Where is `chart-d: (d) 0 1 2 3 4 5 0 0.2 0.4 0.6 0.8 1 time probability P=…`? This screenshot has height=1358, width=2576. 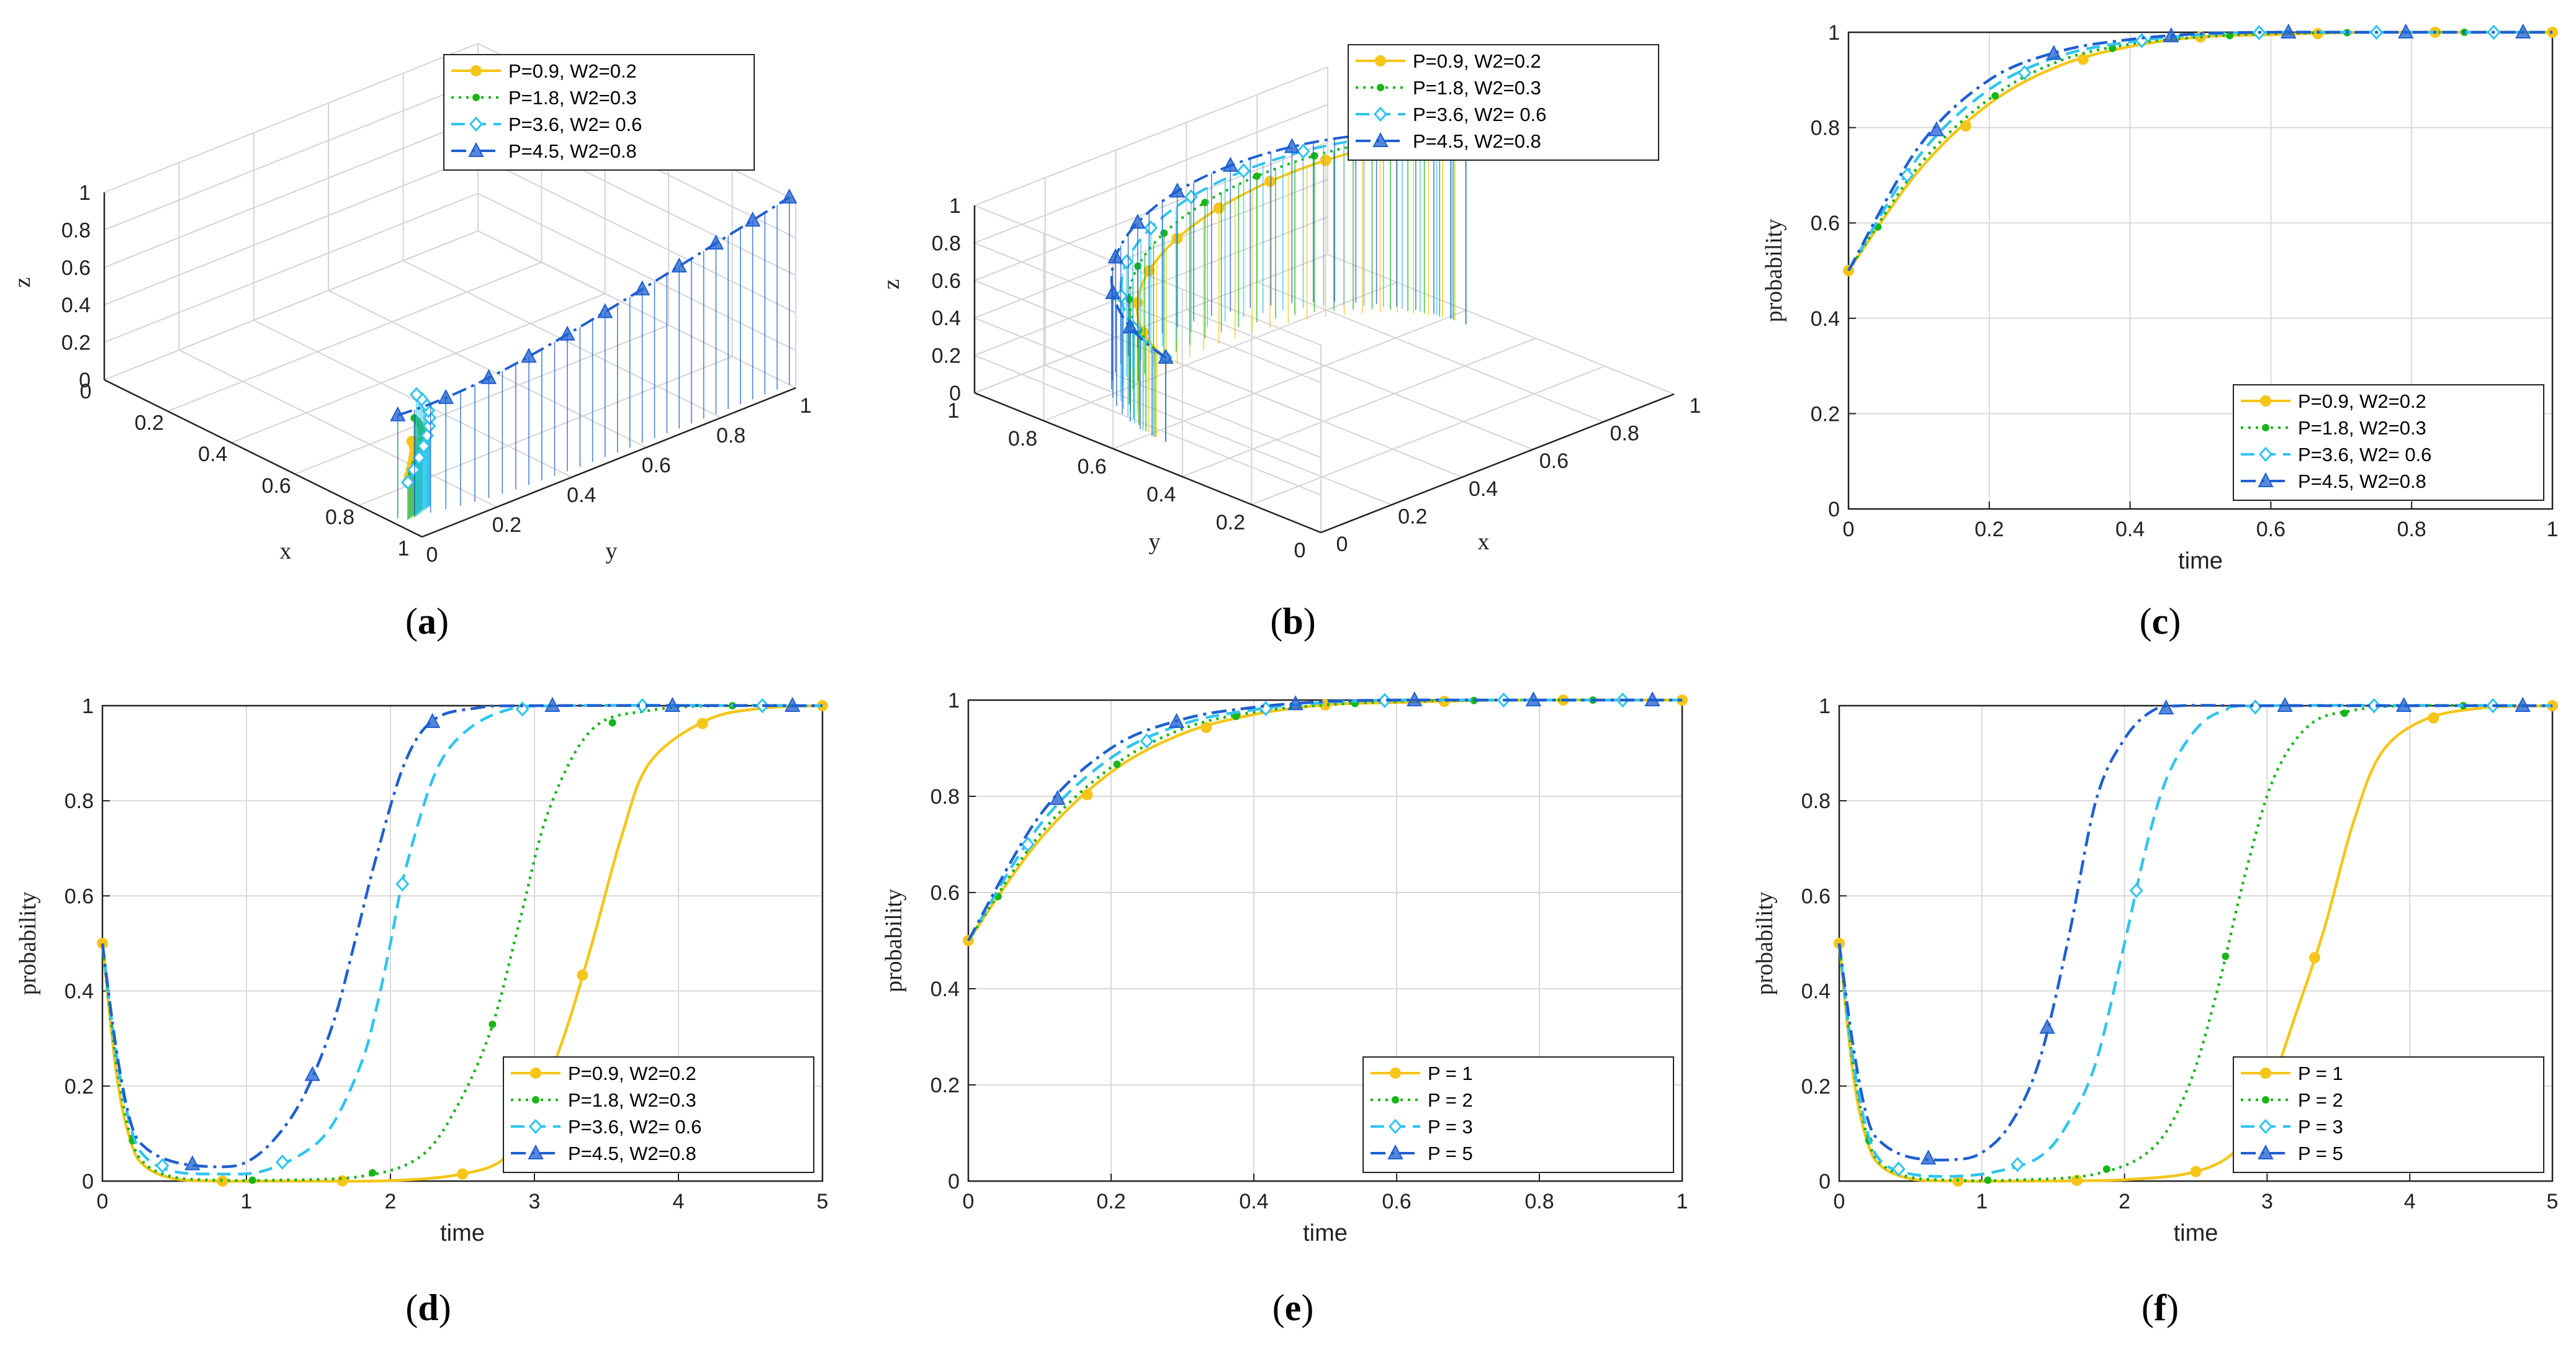
chart-d: (d) 0 1 2 3 4 5 0 0.2 0.4 0.6 0.8 1 time probability P=… is located at coordinates (421, 1011).